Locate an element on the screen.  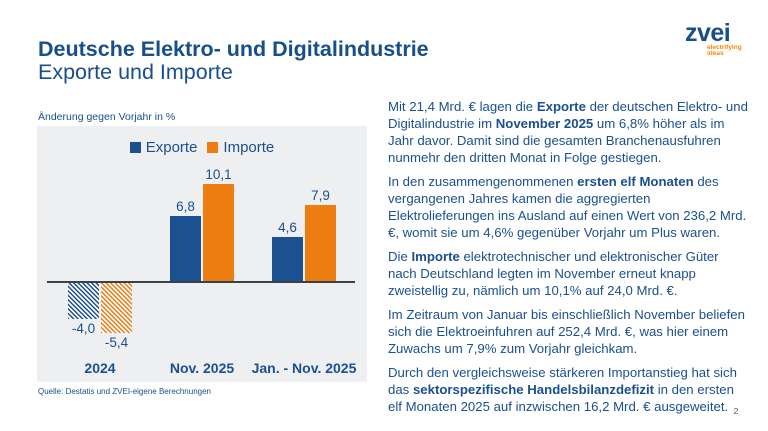
page-title: Deutsche Elektro- und Digitalindustrie is located at coordinates (233, 49).